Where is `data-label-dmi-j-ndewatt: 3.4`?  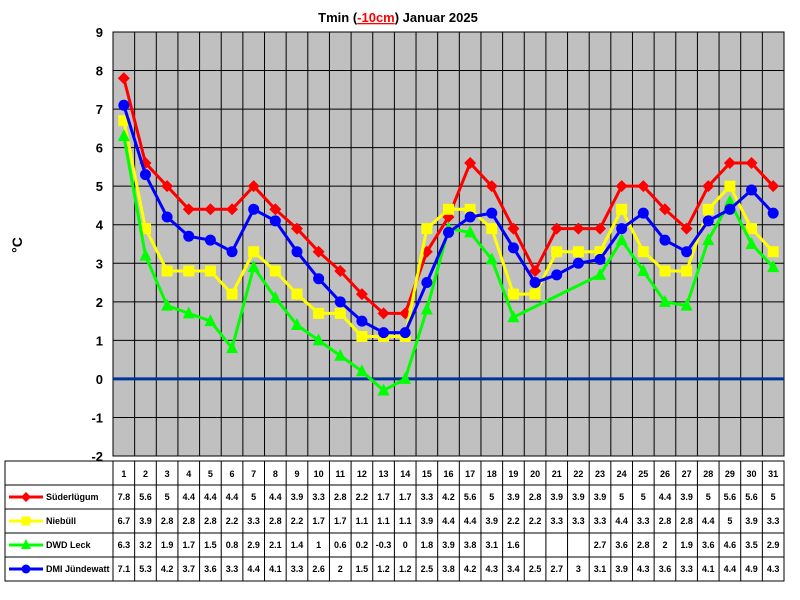 data-label-dmi-j-ndewatt: 3.4 is located at coordinates (513, 569).